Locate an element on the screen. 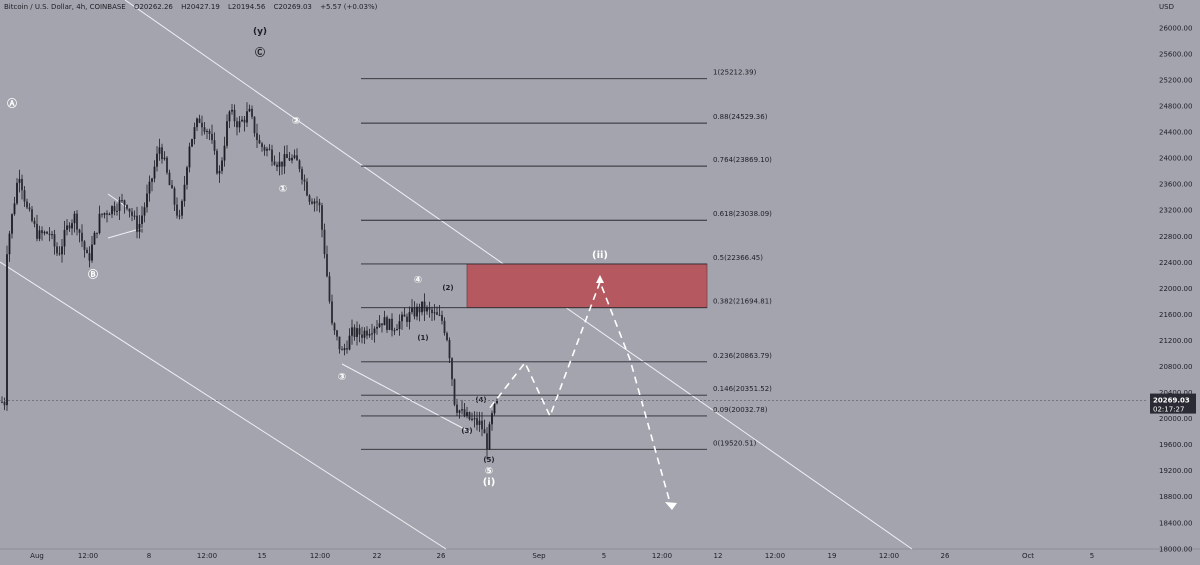 The image size is (1200, 565). price-axis-currency: USD is located at coordinates (1166, 7).